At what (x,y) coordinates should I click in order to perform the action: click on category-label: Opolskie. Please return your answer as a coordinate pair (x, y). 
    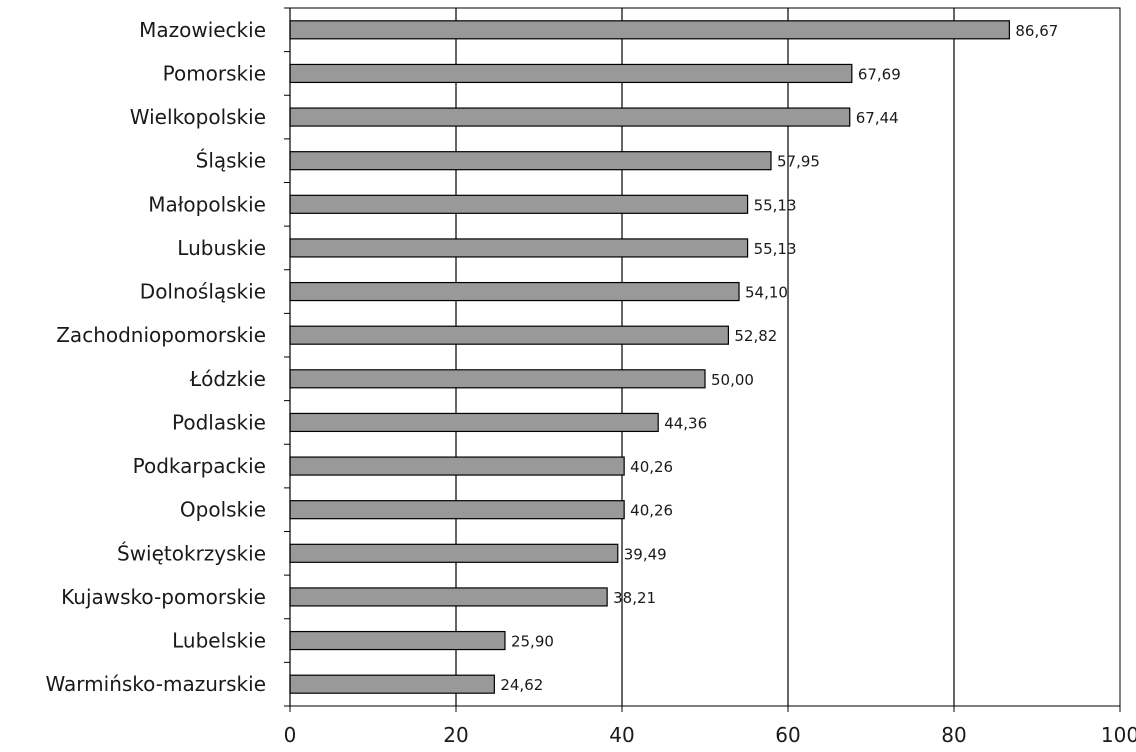
    Looking at the image, I should click on (223, 510).